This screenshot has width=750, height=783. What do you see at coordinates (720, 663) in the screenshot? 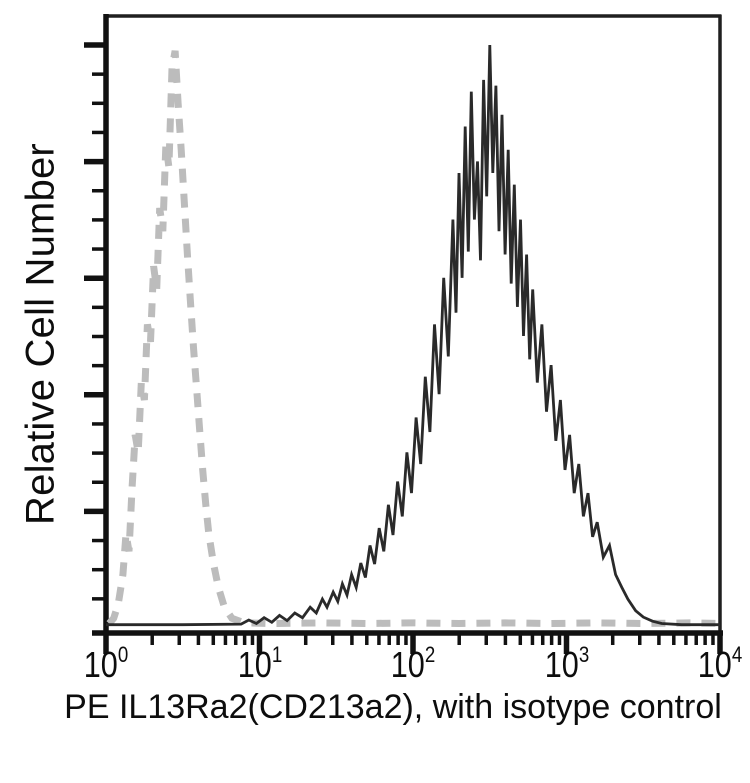
I see `x-tick-label-10e4: 10⁴` at bounding box center [720, 663].